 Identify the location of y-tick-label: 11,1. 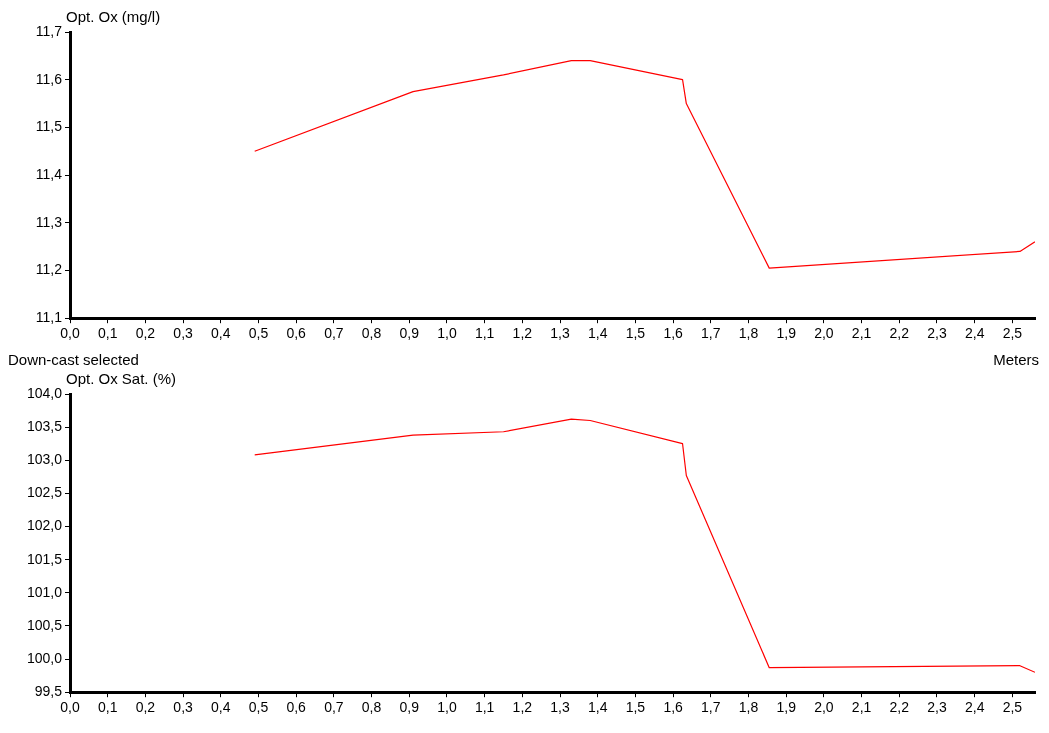
(49, 317).